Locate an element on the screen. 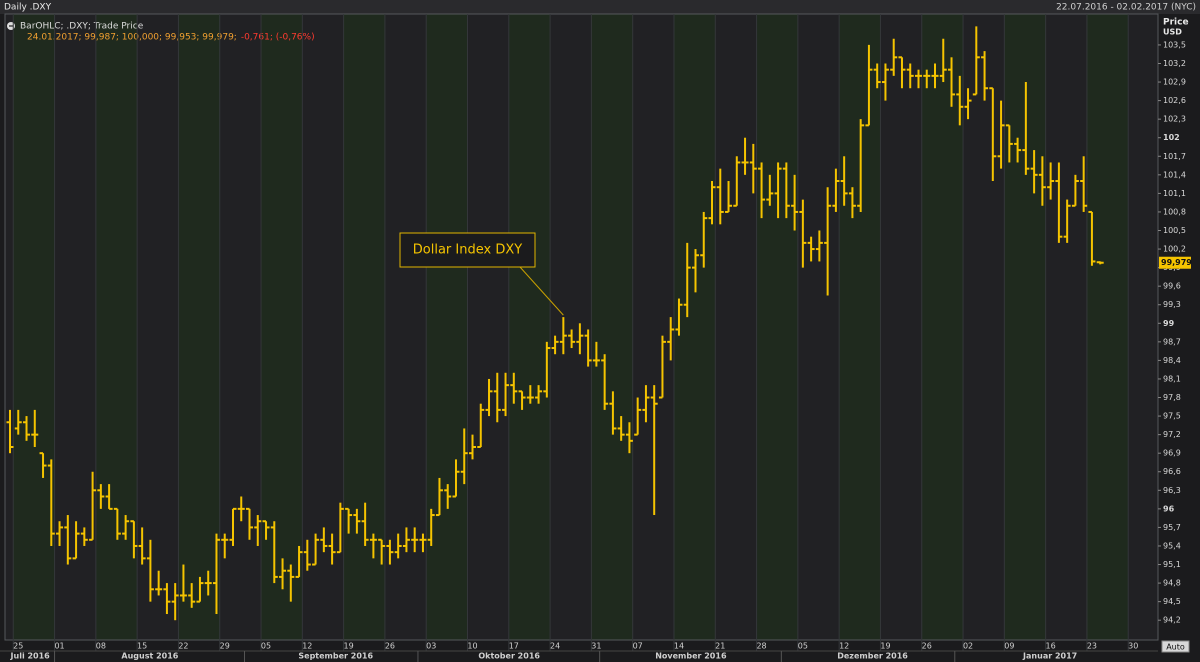 The image size is (1200, 662). annotation-box is located at coordinates (467, 250).